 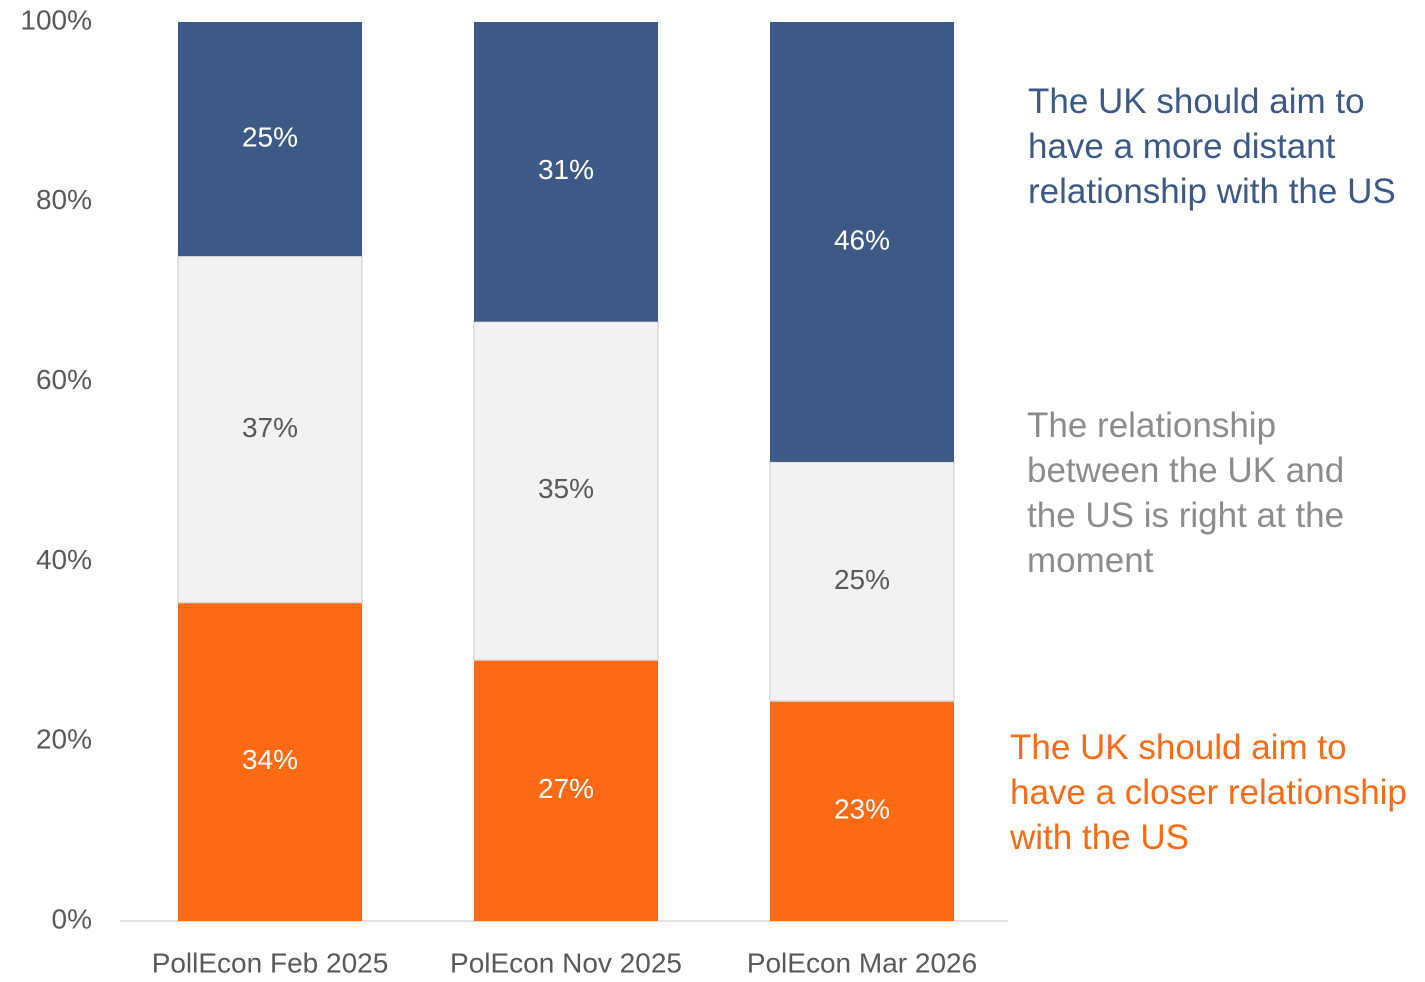 What do you see at coordinates (270, 962) in the screenshot?
I see `x-tick-label: PollEcon Feb 2025` at bounding box center [270, 962].